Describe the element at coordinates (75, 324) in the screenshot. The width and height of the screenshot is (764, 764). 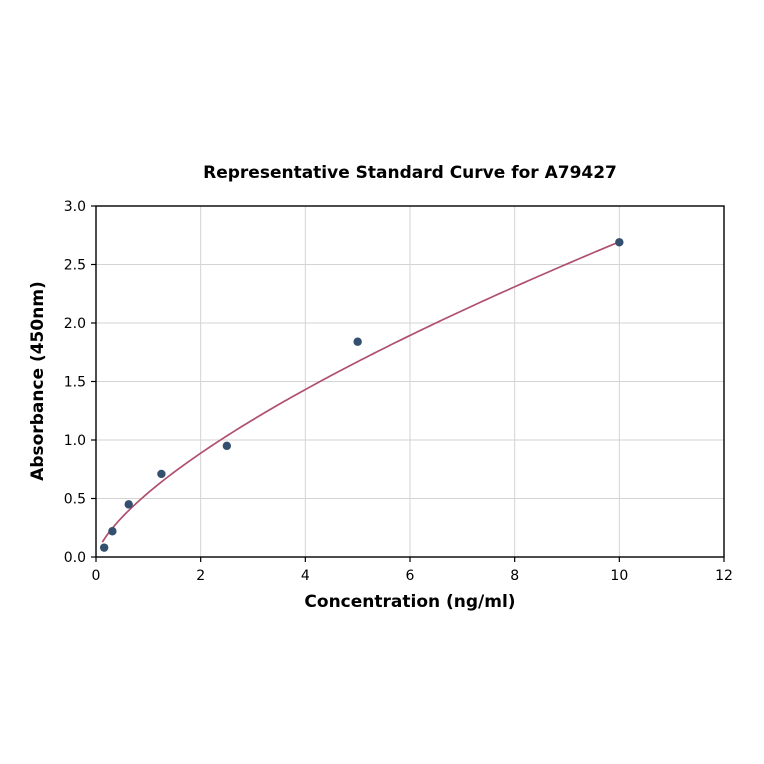
I see `y-tick-label: 2.0` at that location.